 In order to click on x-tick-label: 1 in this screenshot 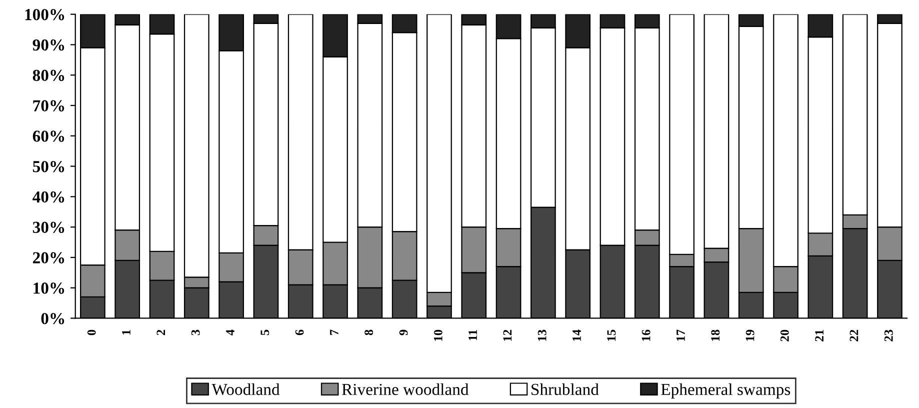, I will do `click(126, 332)`.